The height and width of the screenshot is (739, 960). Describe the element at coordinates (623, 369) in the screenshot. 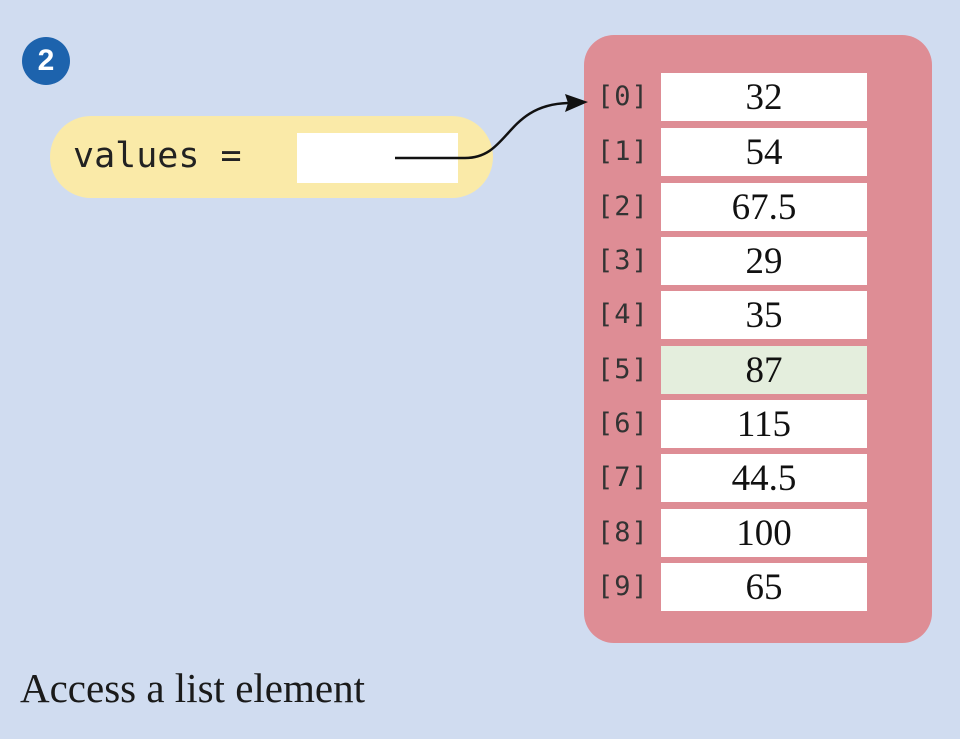

I see `list-index: [5]` at that location.